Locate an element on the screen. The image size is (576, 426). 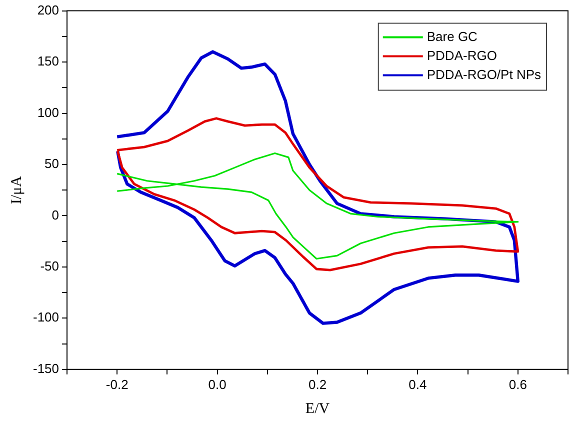
x-tick-label: 0.2 is located at coordinates (317, 384).